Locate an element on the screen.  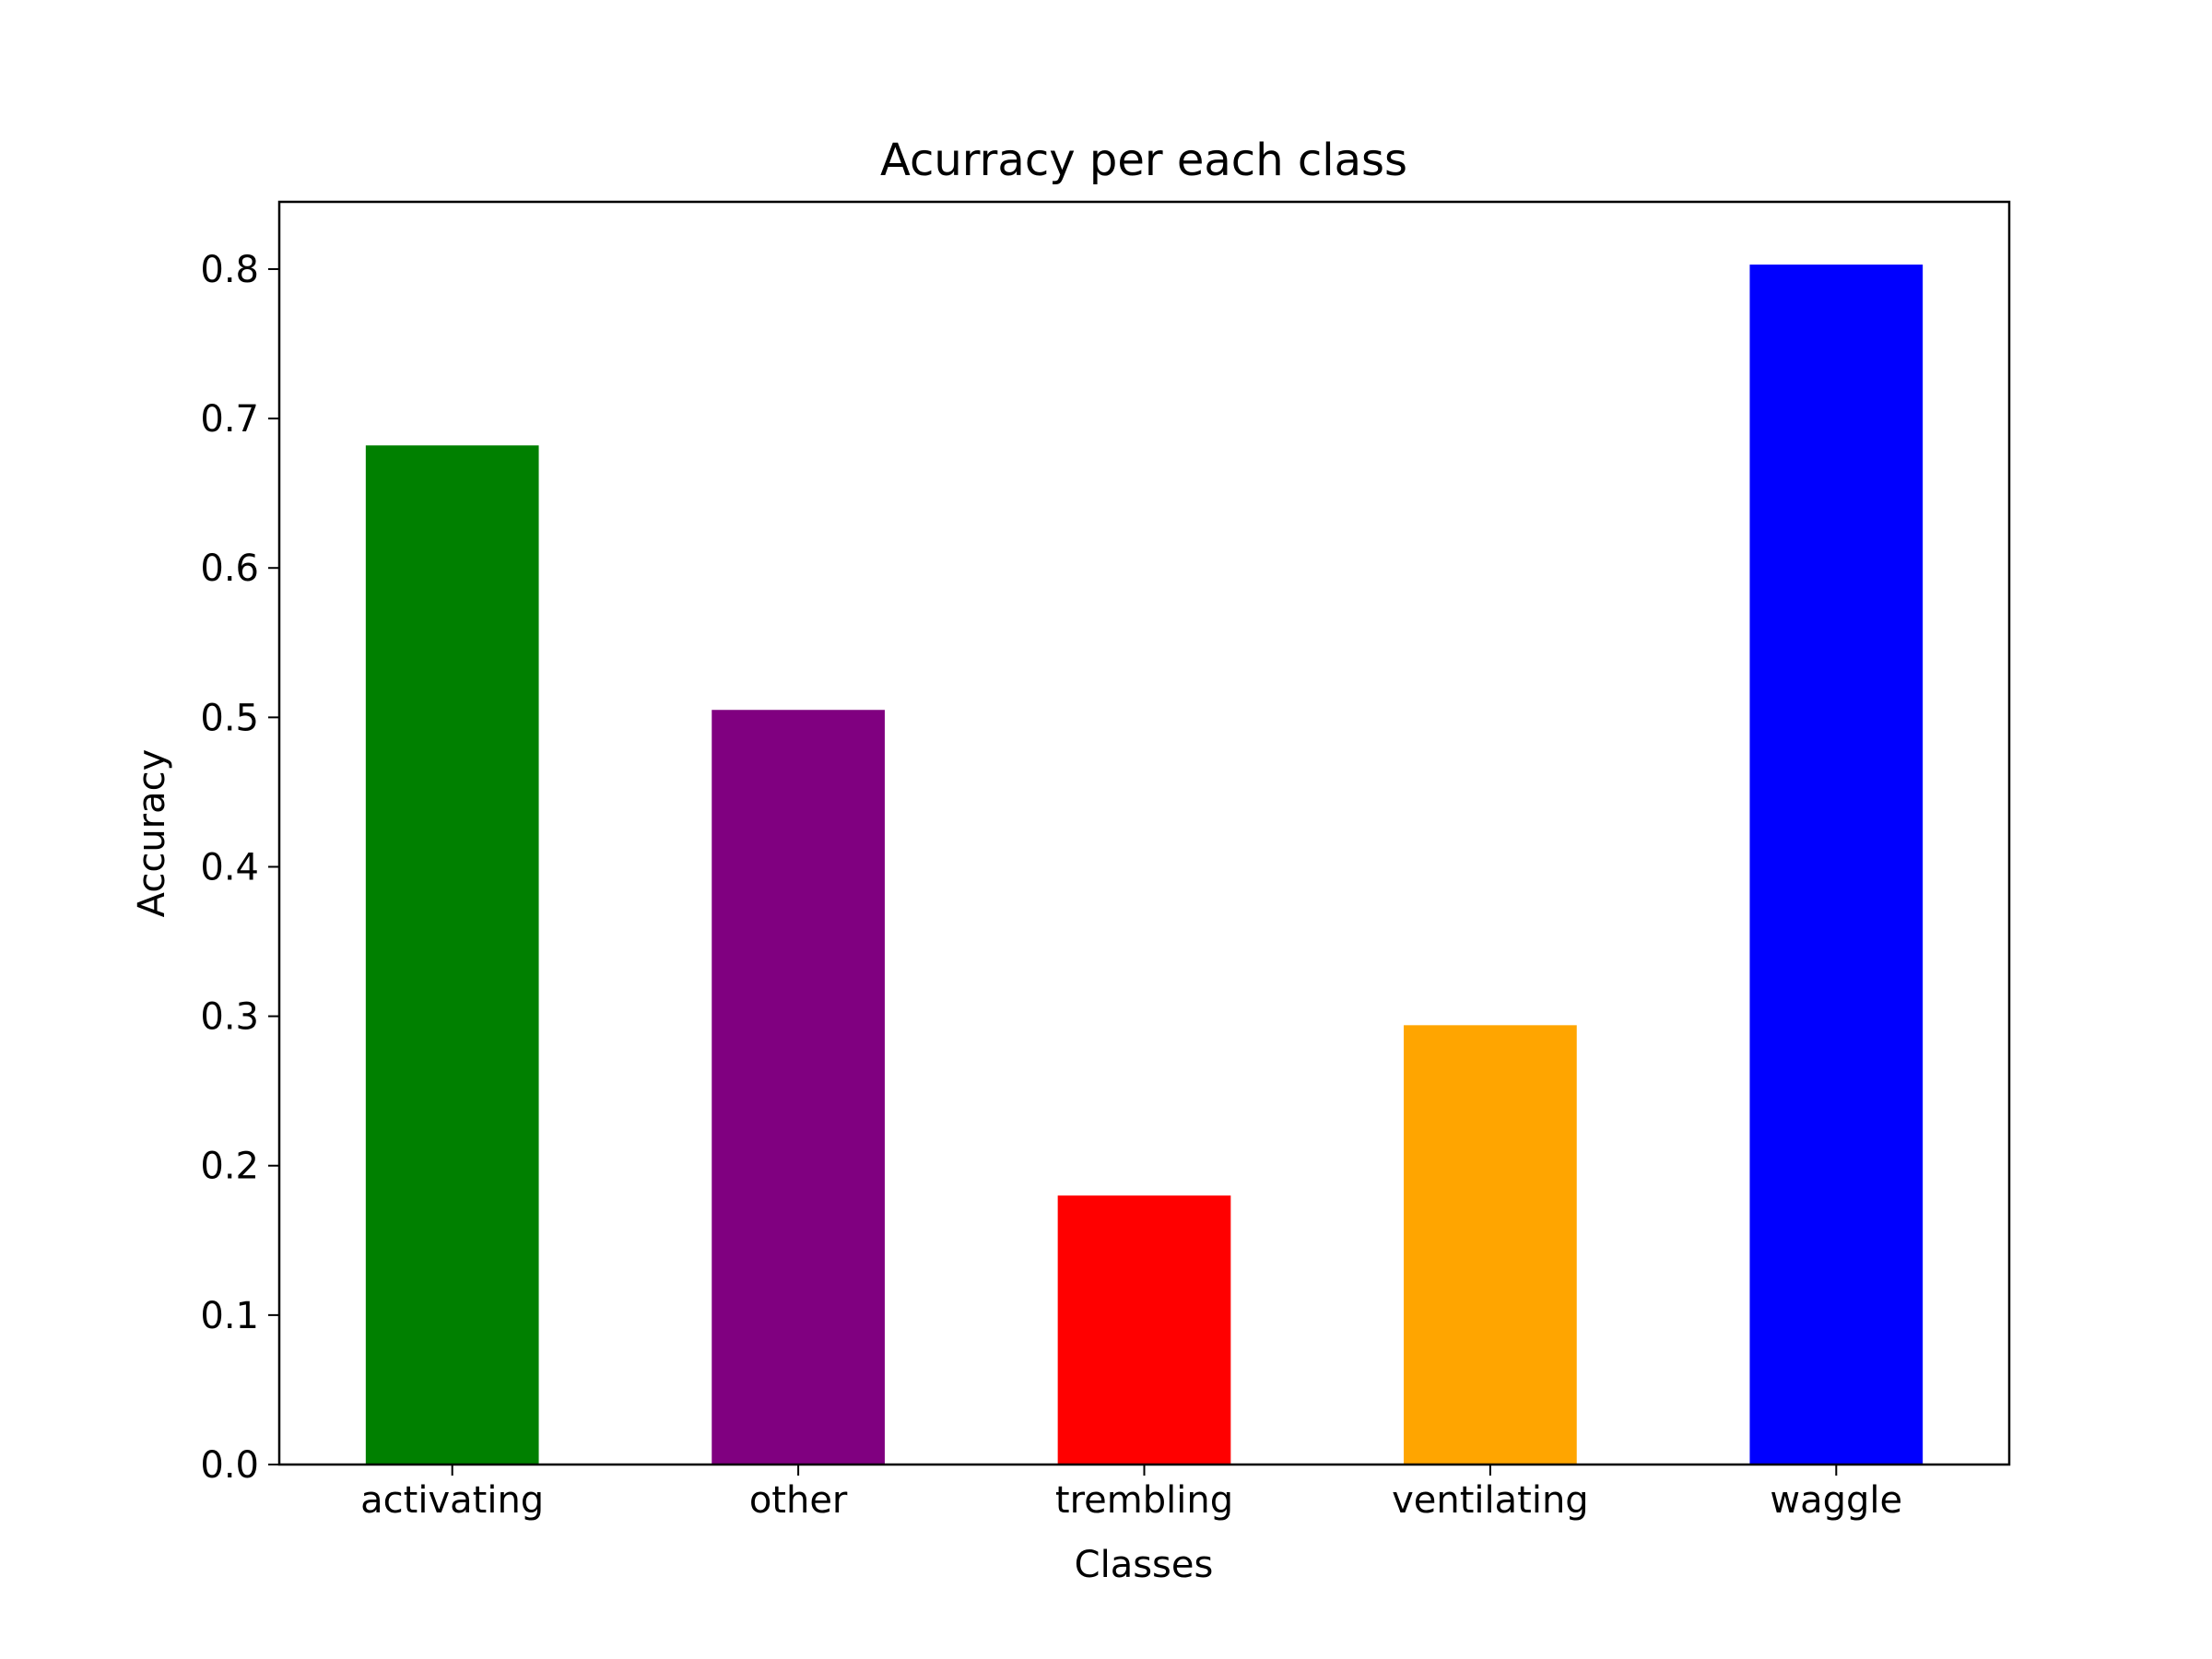
y-axis: 0.0 0.1 0.2 0.3 0.4 0.5 0.6 0.7 0.8 is located at coordinates (239, 868).